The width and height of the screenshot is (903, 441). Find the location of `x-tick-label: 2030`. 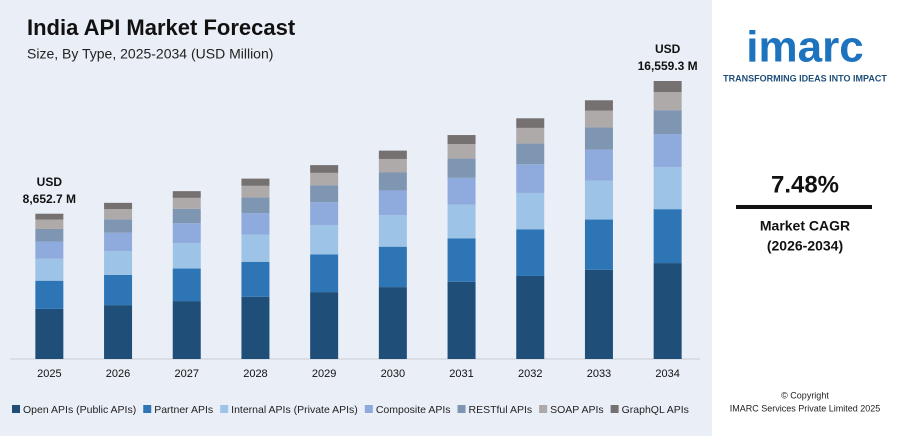

x-tick-label: 2030 is located at coordinates (393, 374).